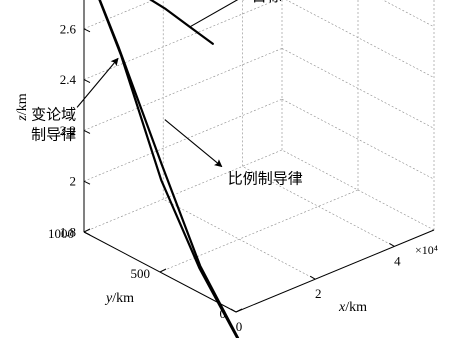 The height and width of the screenshot is (338, 459). What do you see at coordinates (318, 293) in the screenshot?
I see `x-tick-label: 2` at bounding box center [318, 293].